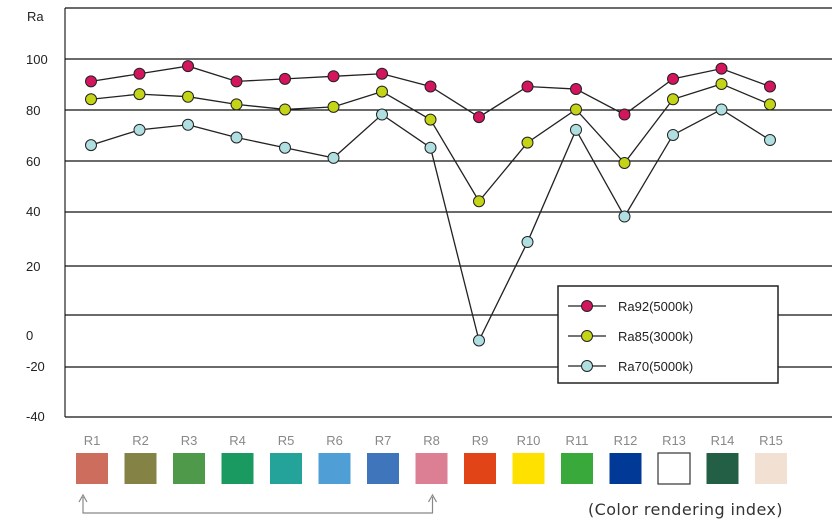  I want to click on x-tick-label: R2, so click(140, 440).